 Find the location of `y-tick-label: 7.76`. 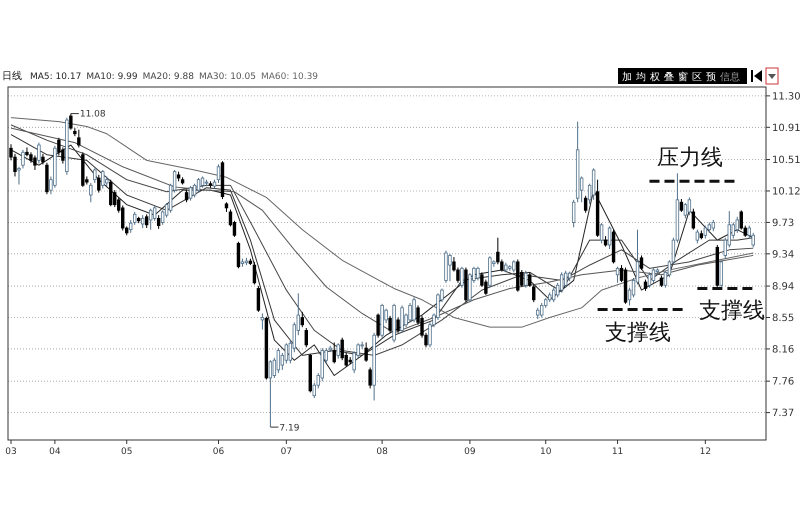

y-tick-label: 7.76 is located at coordinates (783, 382).